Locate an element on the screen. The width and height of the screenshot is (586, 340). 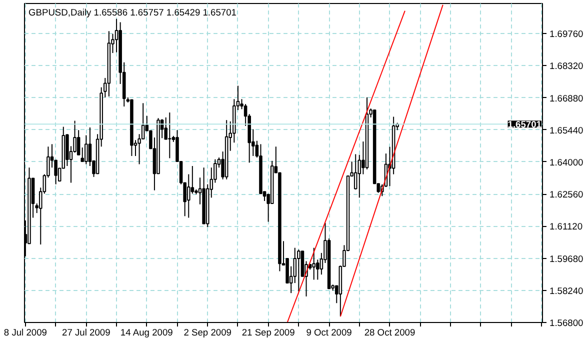
y-tick-label: 1.65440 is located at coordinates (567, 130).